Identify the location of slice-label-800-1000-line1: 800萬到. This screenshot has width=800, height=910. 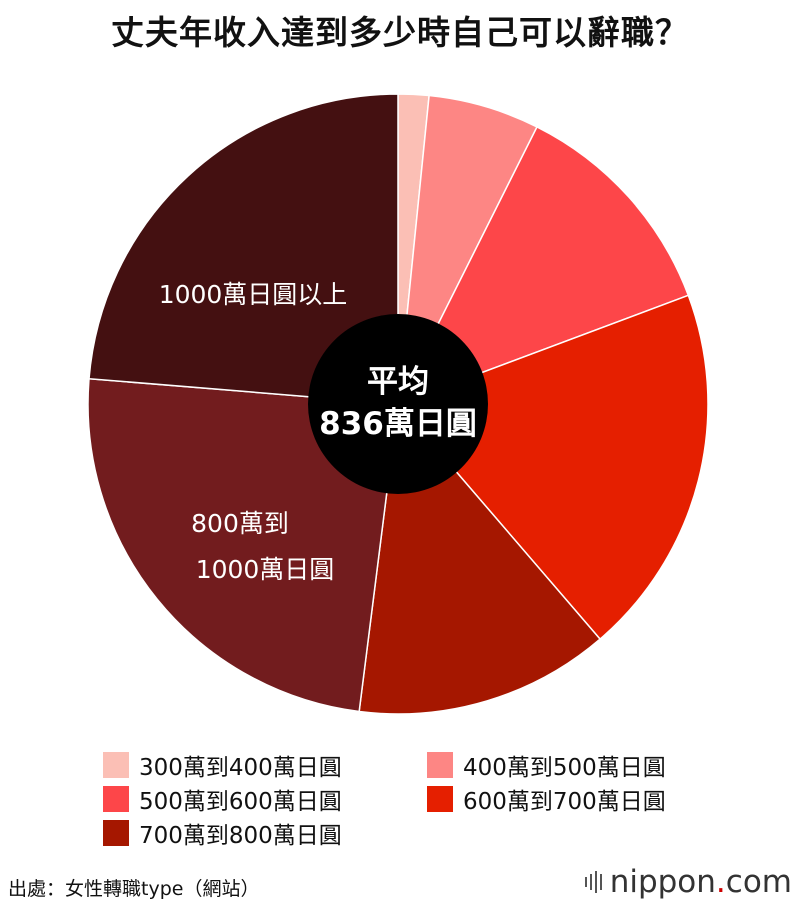
(240, 523).